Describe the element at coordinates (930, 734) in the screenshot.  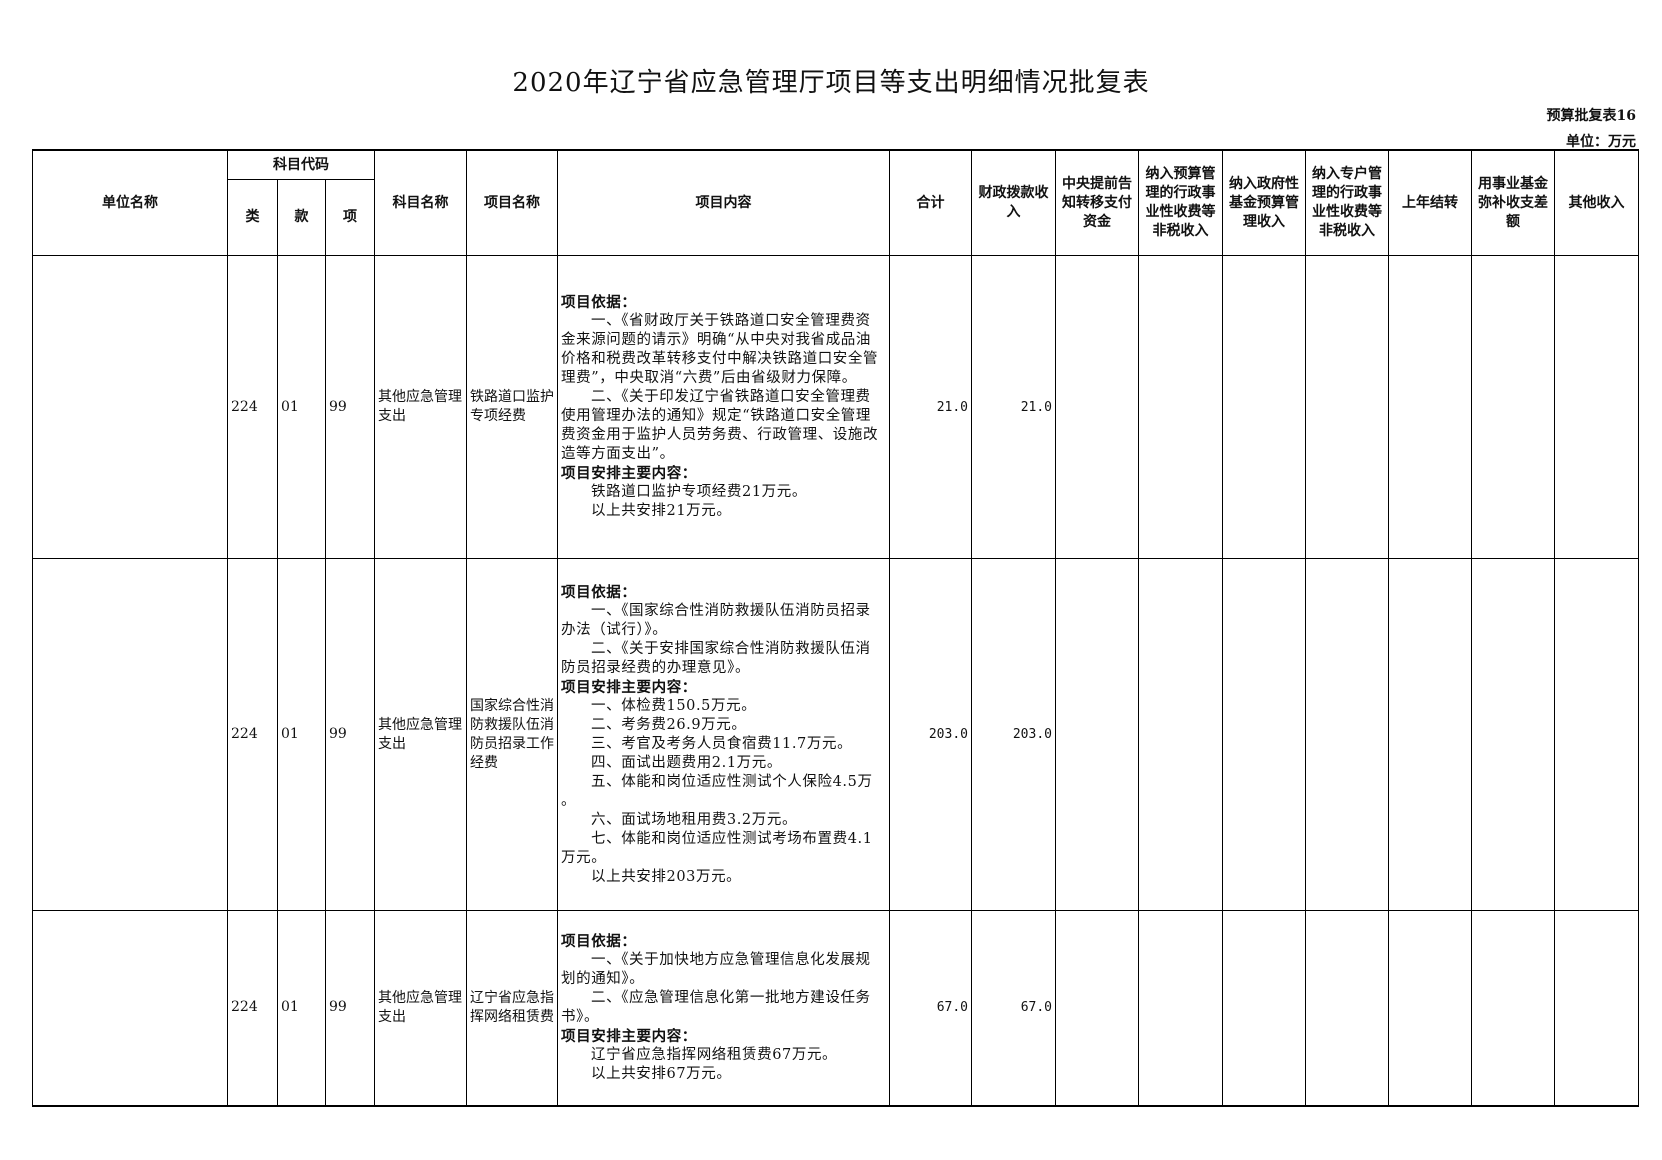
I see `total-cell: 203.0` at that location.